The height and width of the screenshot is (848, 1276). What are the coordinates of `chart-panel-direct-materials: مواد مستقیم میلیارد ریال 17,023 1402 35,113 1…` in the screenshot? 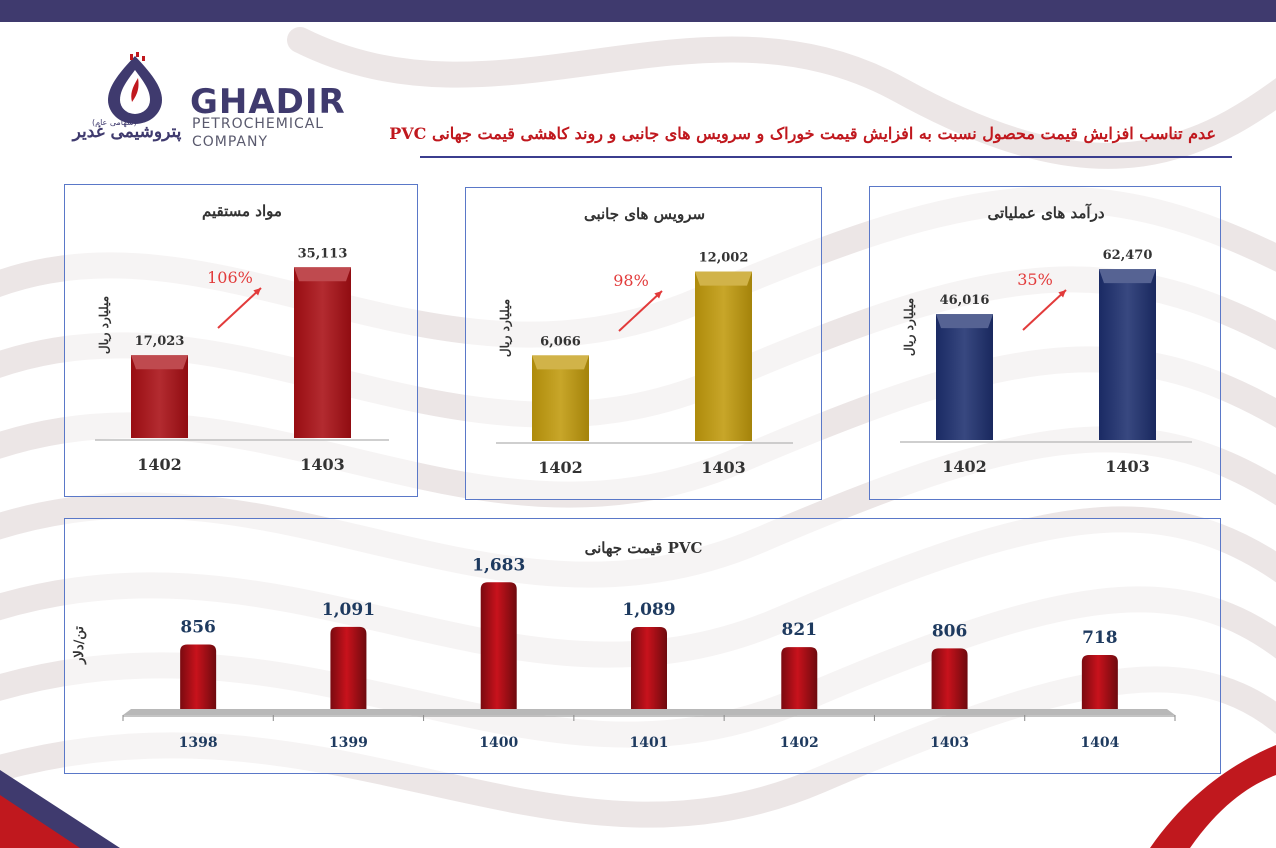 It's located at (241, 340).